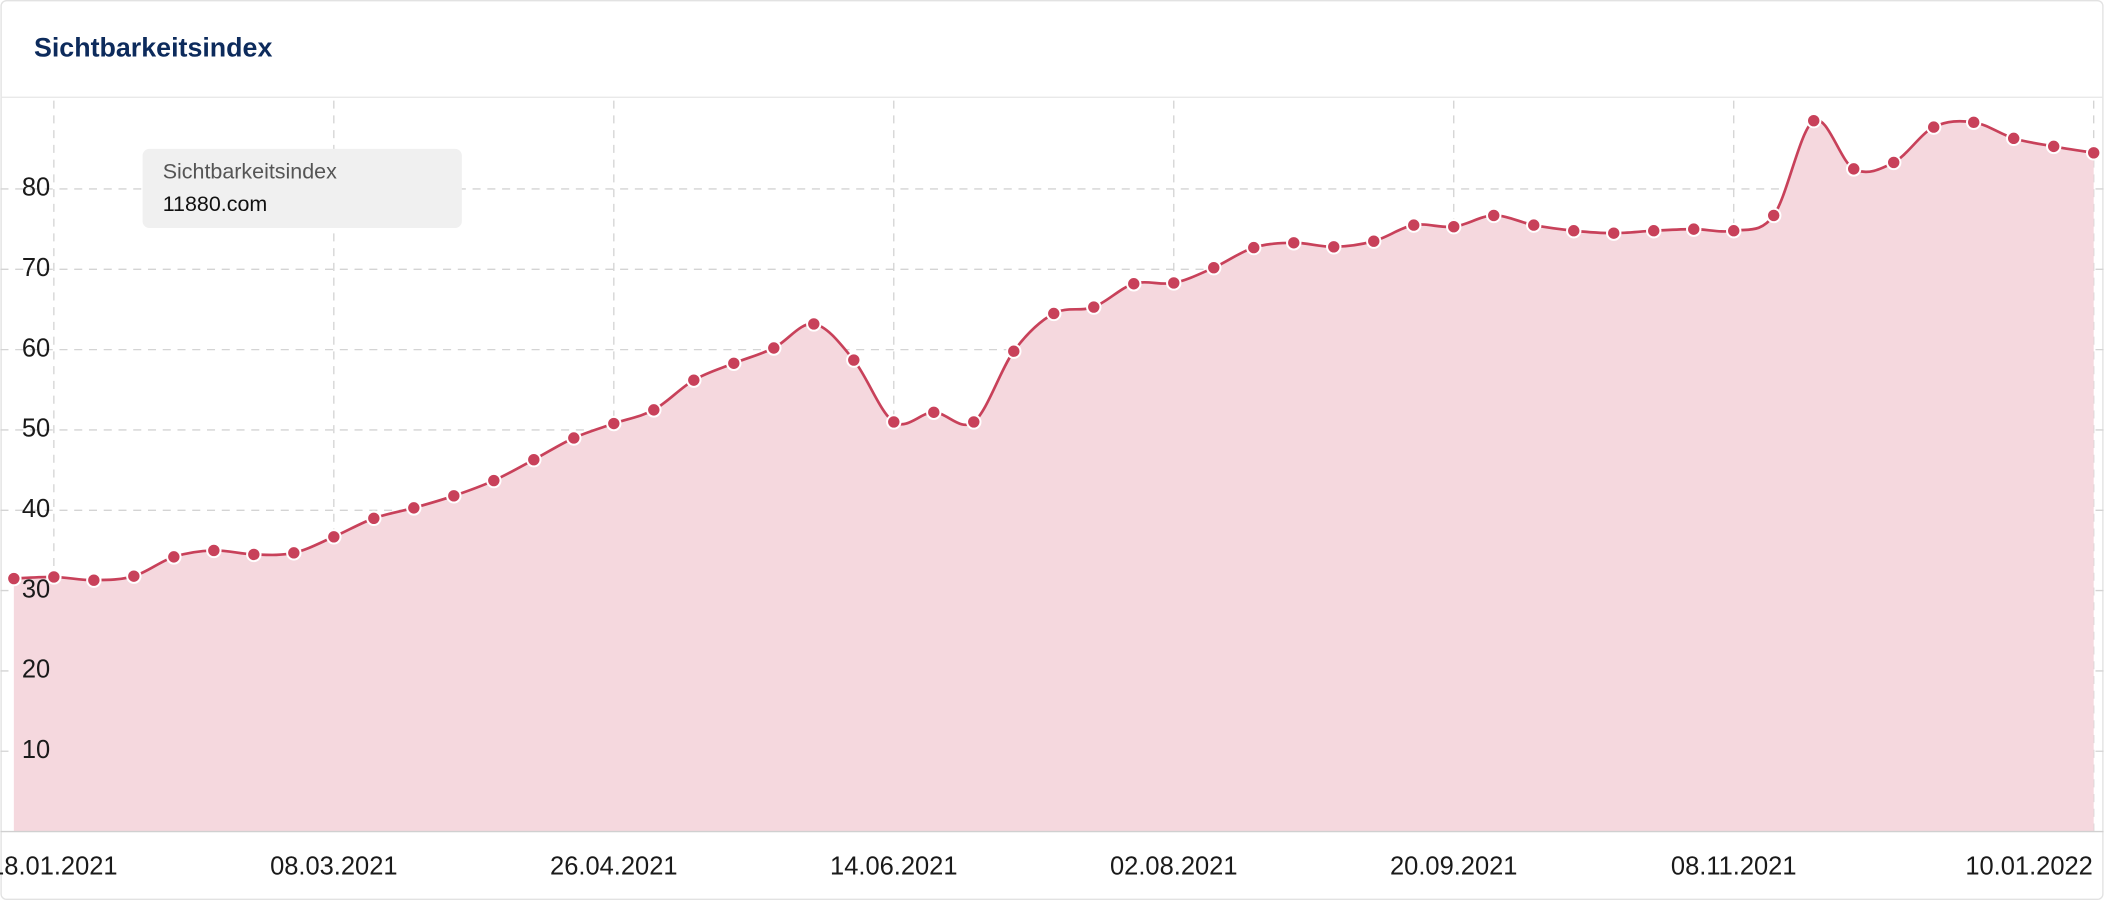 Image resolution: width=2104 pixels, height=900 pixels. What do you see at coordinates (36, 348) in the screenshot?
I see `y-tick-label: 60` at bounding box center [36, 348].